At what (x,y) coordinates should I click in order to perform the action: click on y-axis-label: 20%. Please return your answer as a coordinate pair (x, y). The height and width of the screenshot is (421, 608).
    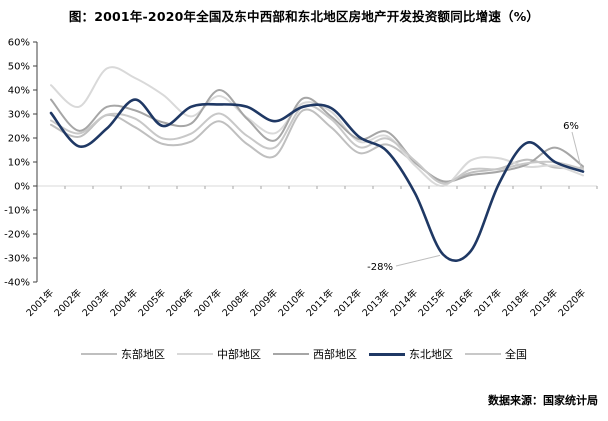
    Looking at the image, I should click on (19, 139).